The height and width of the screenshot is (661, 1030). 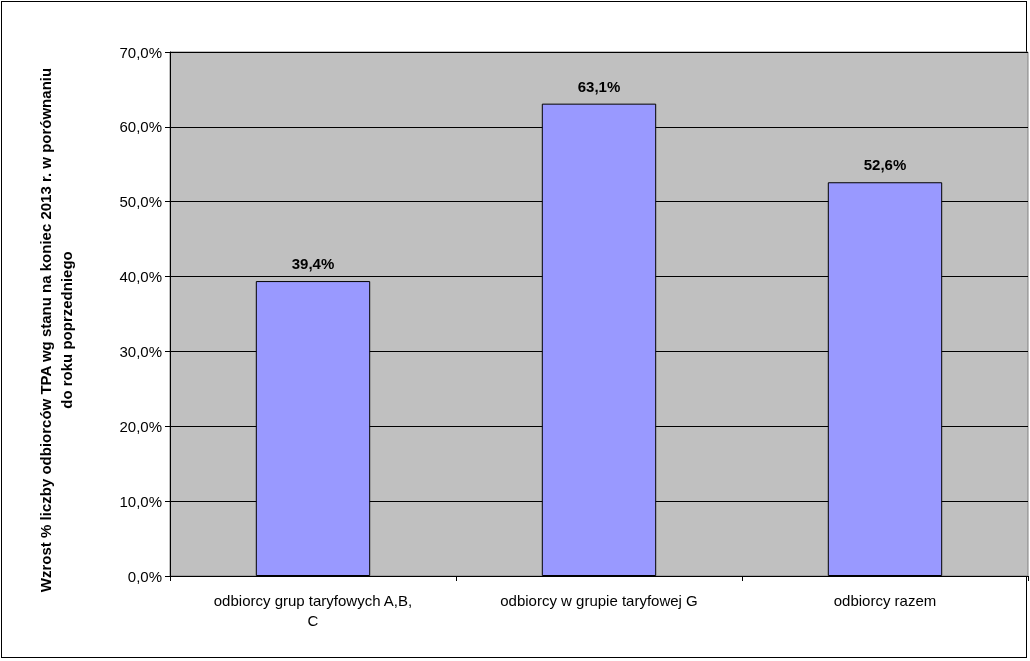 What do you see at coordinates (599, 600) in the screenshot?
I see `x-tick-label: odbiorcy w grupie taryfowej G` at bounding box center [599, 600].